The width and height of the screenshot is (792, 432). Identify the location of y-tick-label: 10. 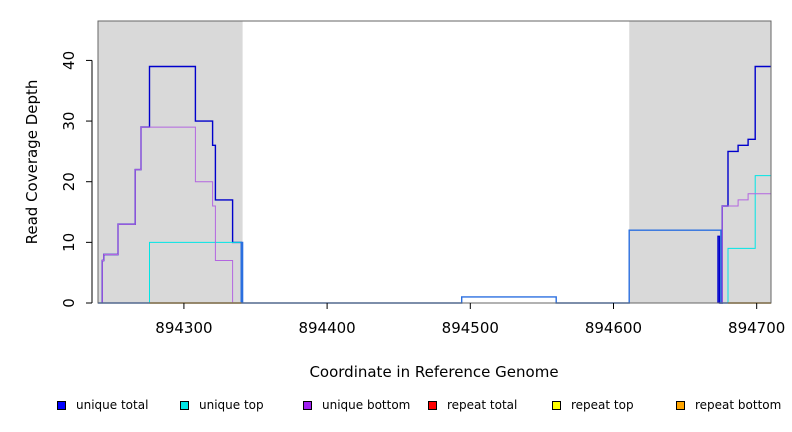
(69, 242).